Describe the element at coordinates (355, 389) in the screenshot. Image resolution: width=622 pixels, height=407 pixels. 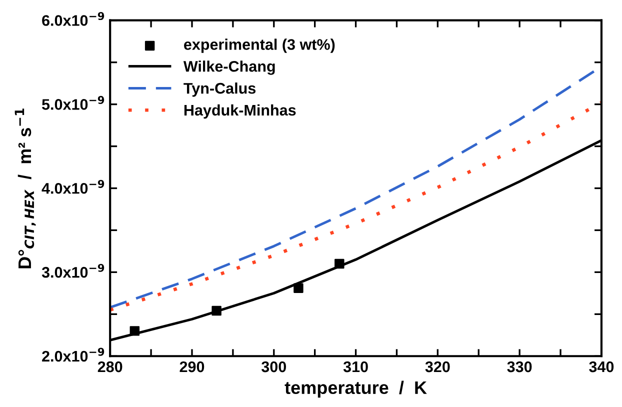
I see `x-axis-title: temperature / K` at that location.